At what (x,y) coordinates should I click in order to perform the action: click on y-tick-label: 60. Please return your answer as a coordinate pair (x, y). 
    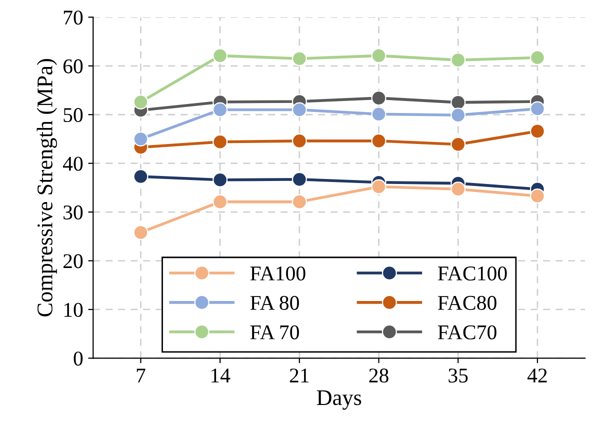
    Looking at the image, I should click on (73, 66).